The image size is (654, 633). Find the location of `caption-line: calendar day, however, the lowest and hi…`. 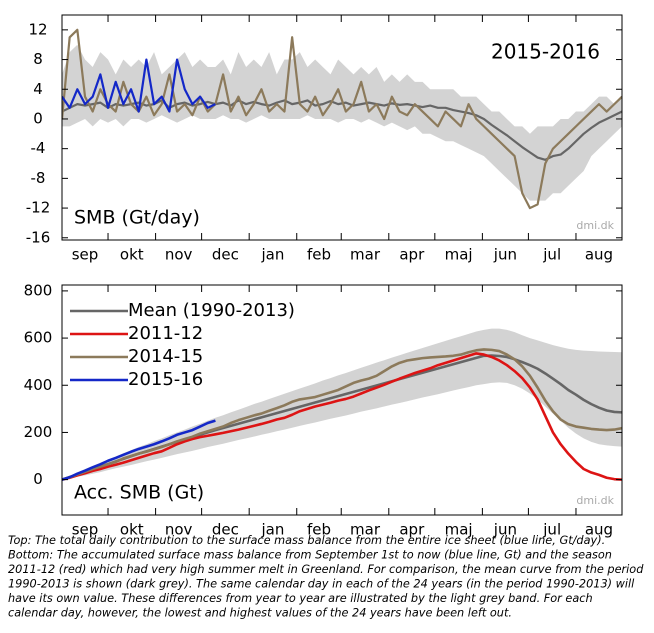

caption-line: calendar day, however, the lowest and hi… is located at coordinates (260, 613).